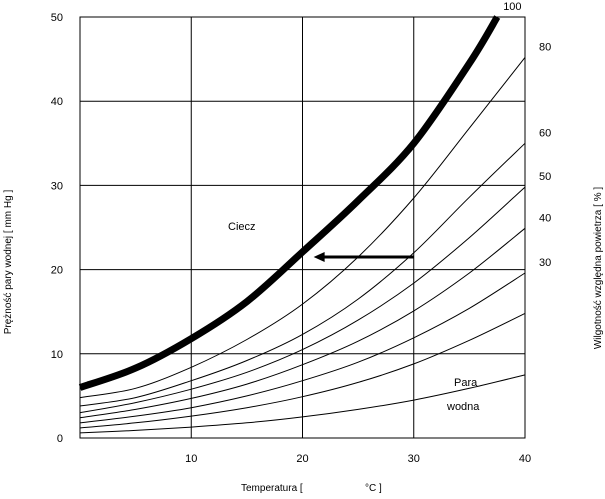 The height and width of the screenshot is (499, 605). Describe the element at coordinates (545, 177) in the screenshot. I see `curve-label-50: 50` at that location.